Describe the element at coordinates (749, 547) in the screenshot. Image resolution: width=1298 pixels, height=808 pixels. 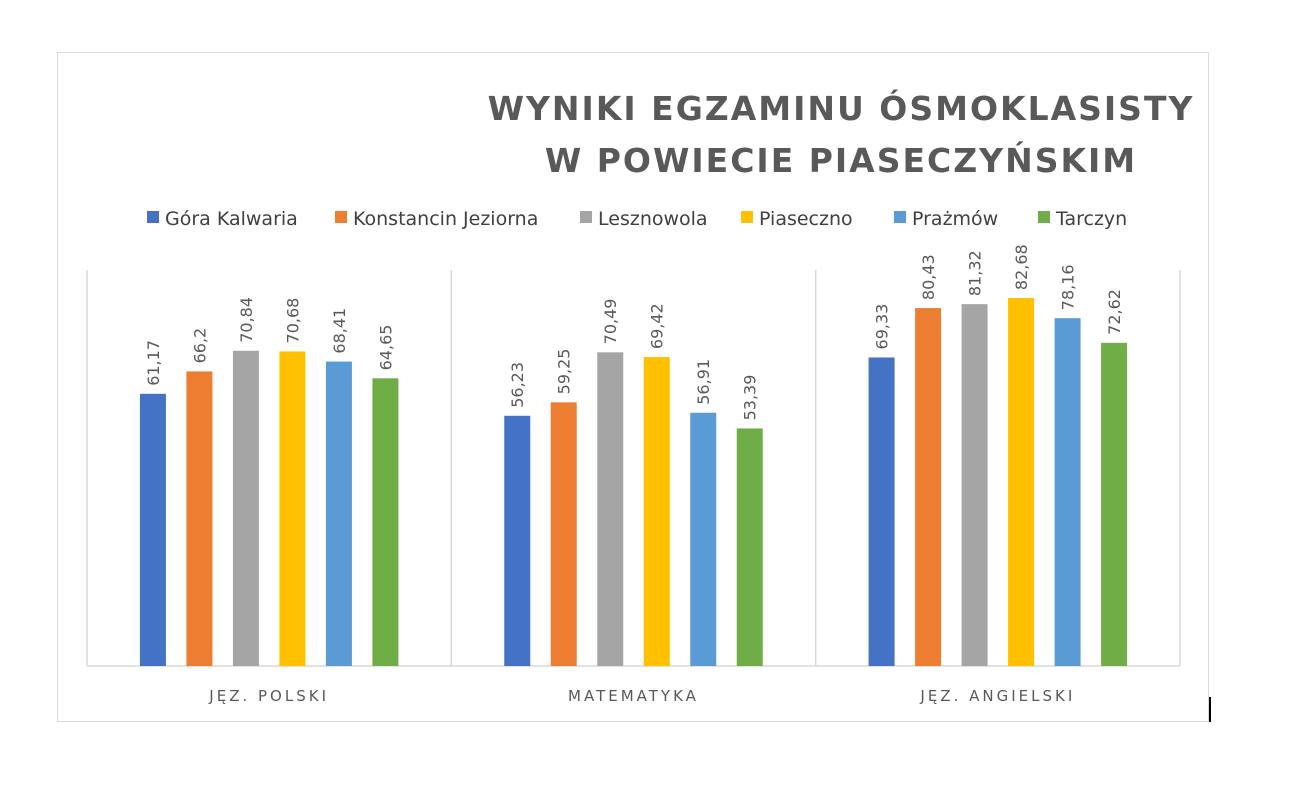
I see `bar-tarczyn-matematyka` at that location.